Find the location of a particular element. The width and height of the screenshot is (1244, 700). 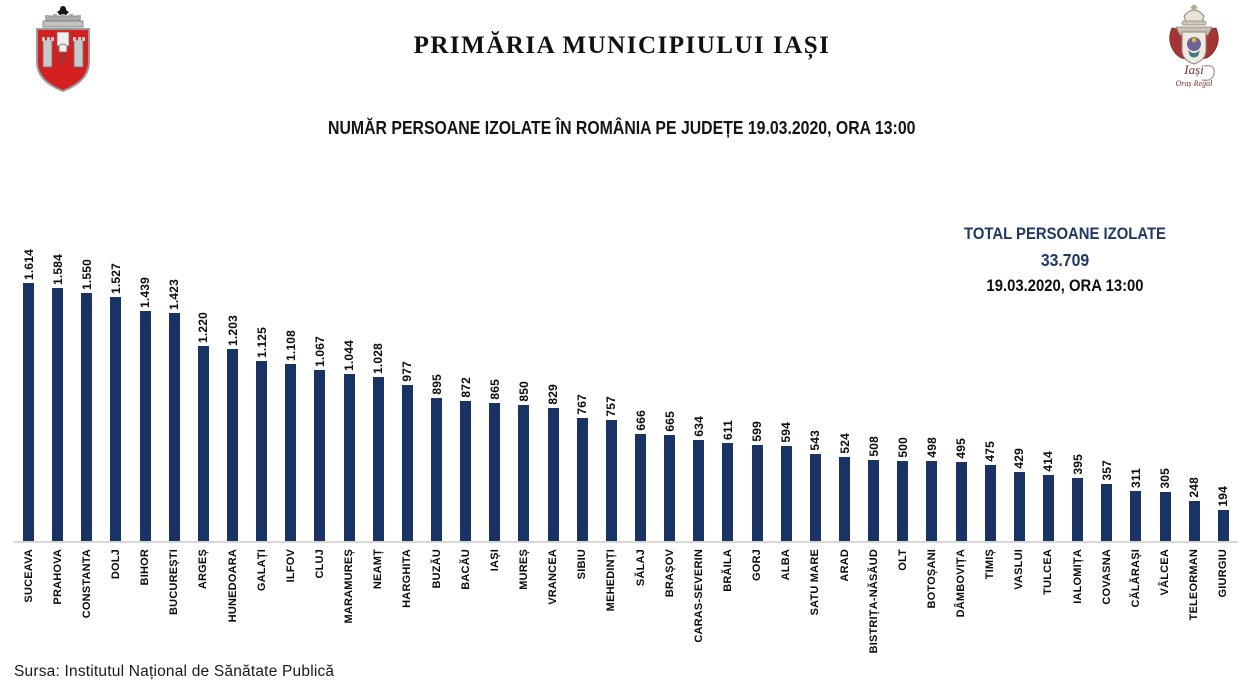

county-label: NEAMȚ is located at coordinates (378, 569).